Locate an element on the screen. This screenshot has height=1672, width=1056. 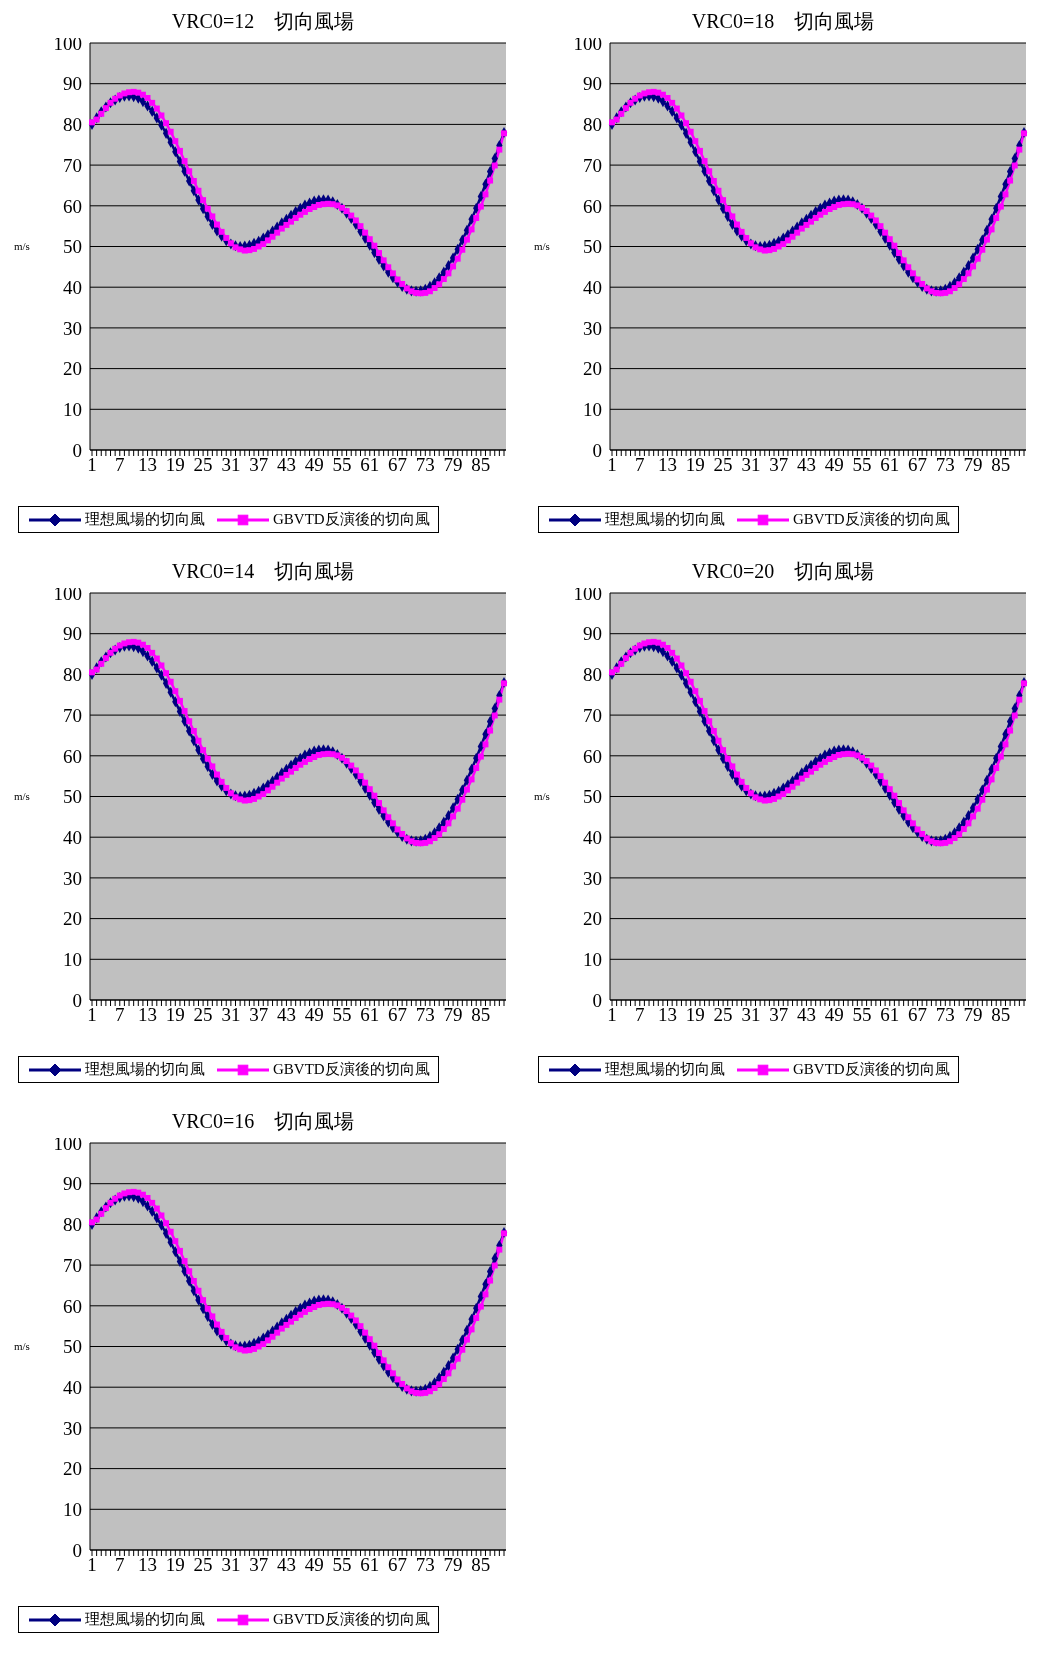
x-tick-label: 55 is located at coordinates (342, 1565).